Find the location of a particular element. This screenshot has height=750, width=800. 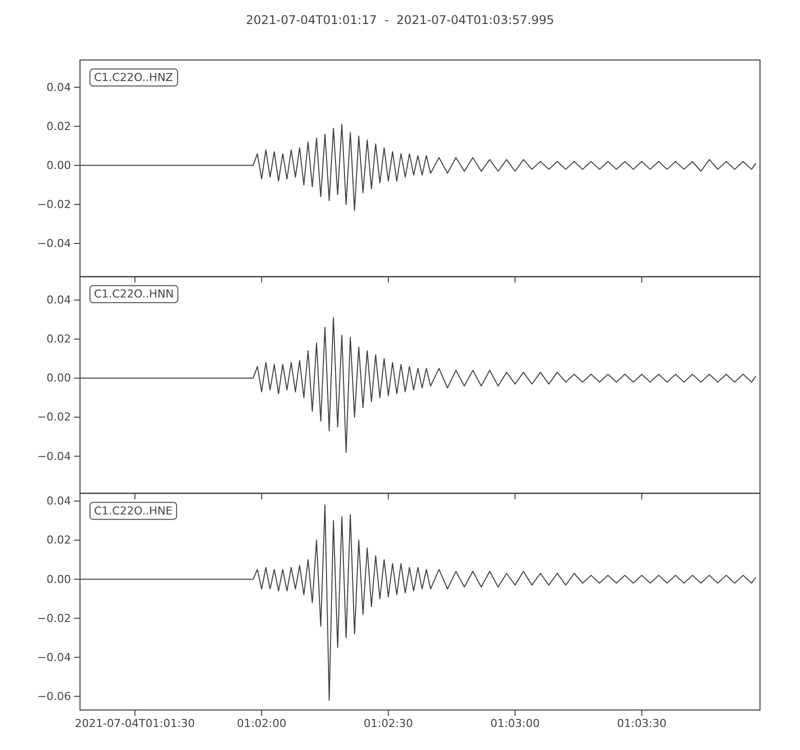

x-tick-label: 01:02:30 is located at coordinates (389, 723).